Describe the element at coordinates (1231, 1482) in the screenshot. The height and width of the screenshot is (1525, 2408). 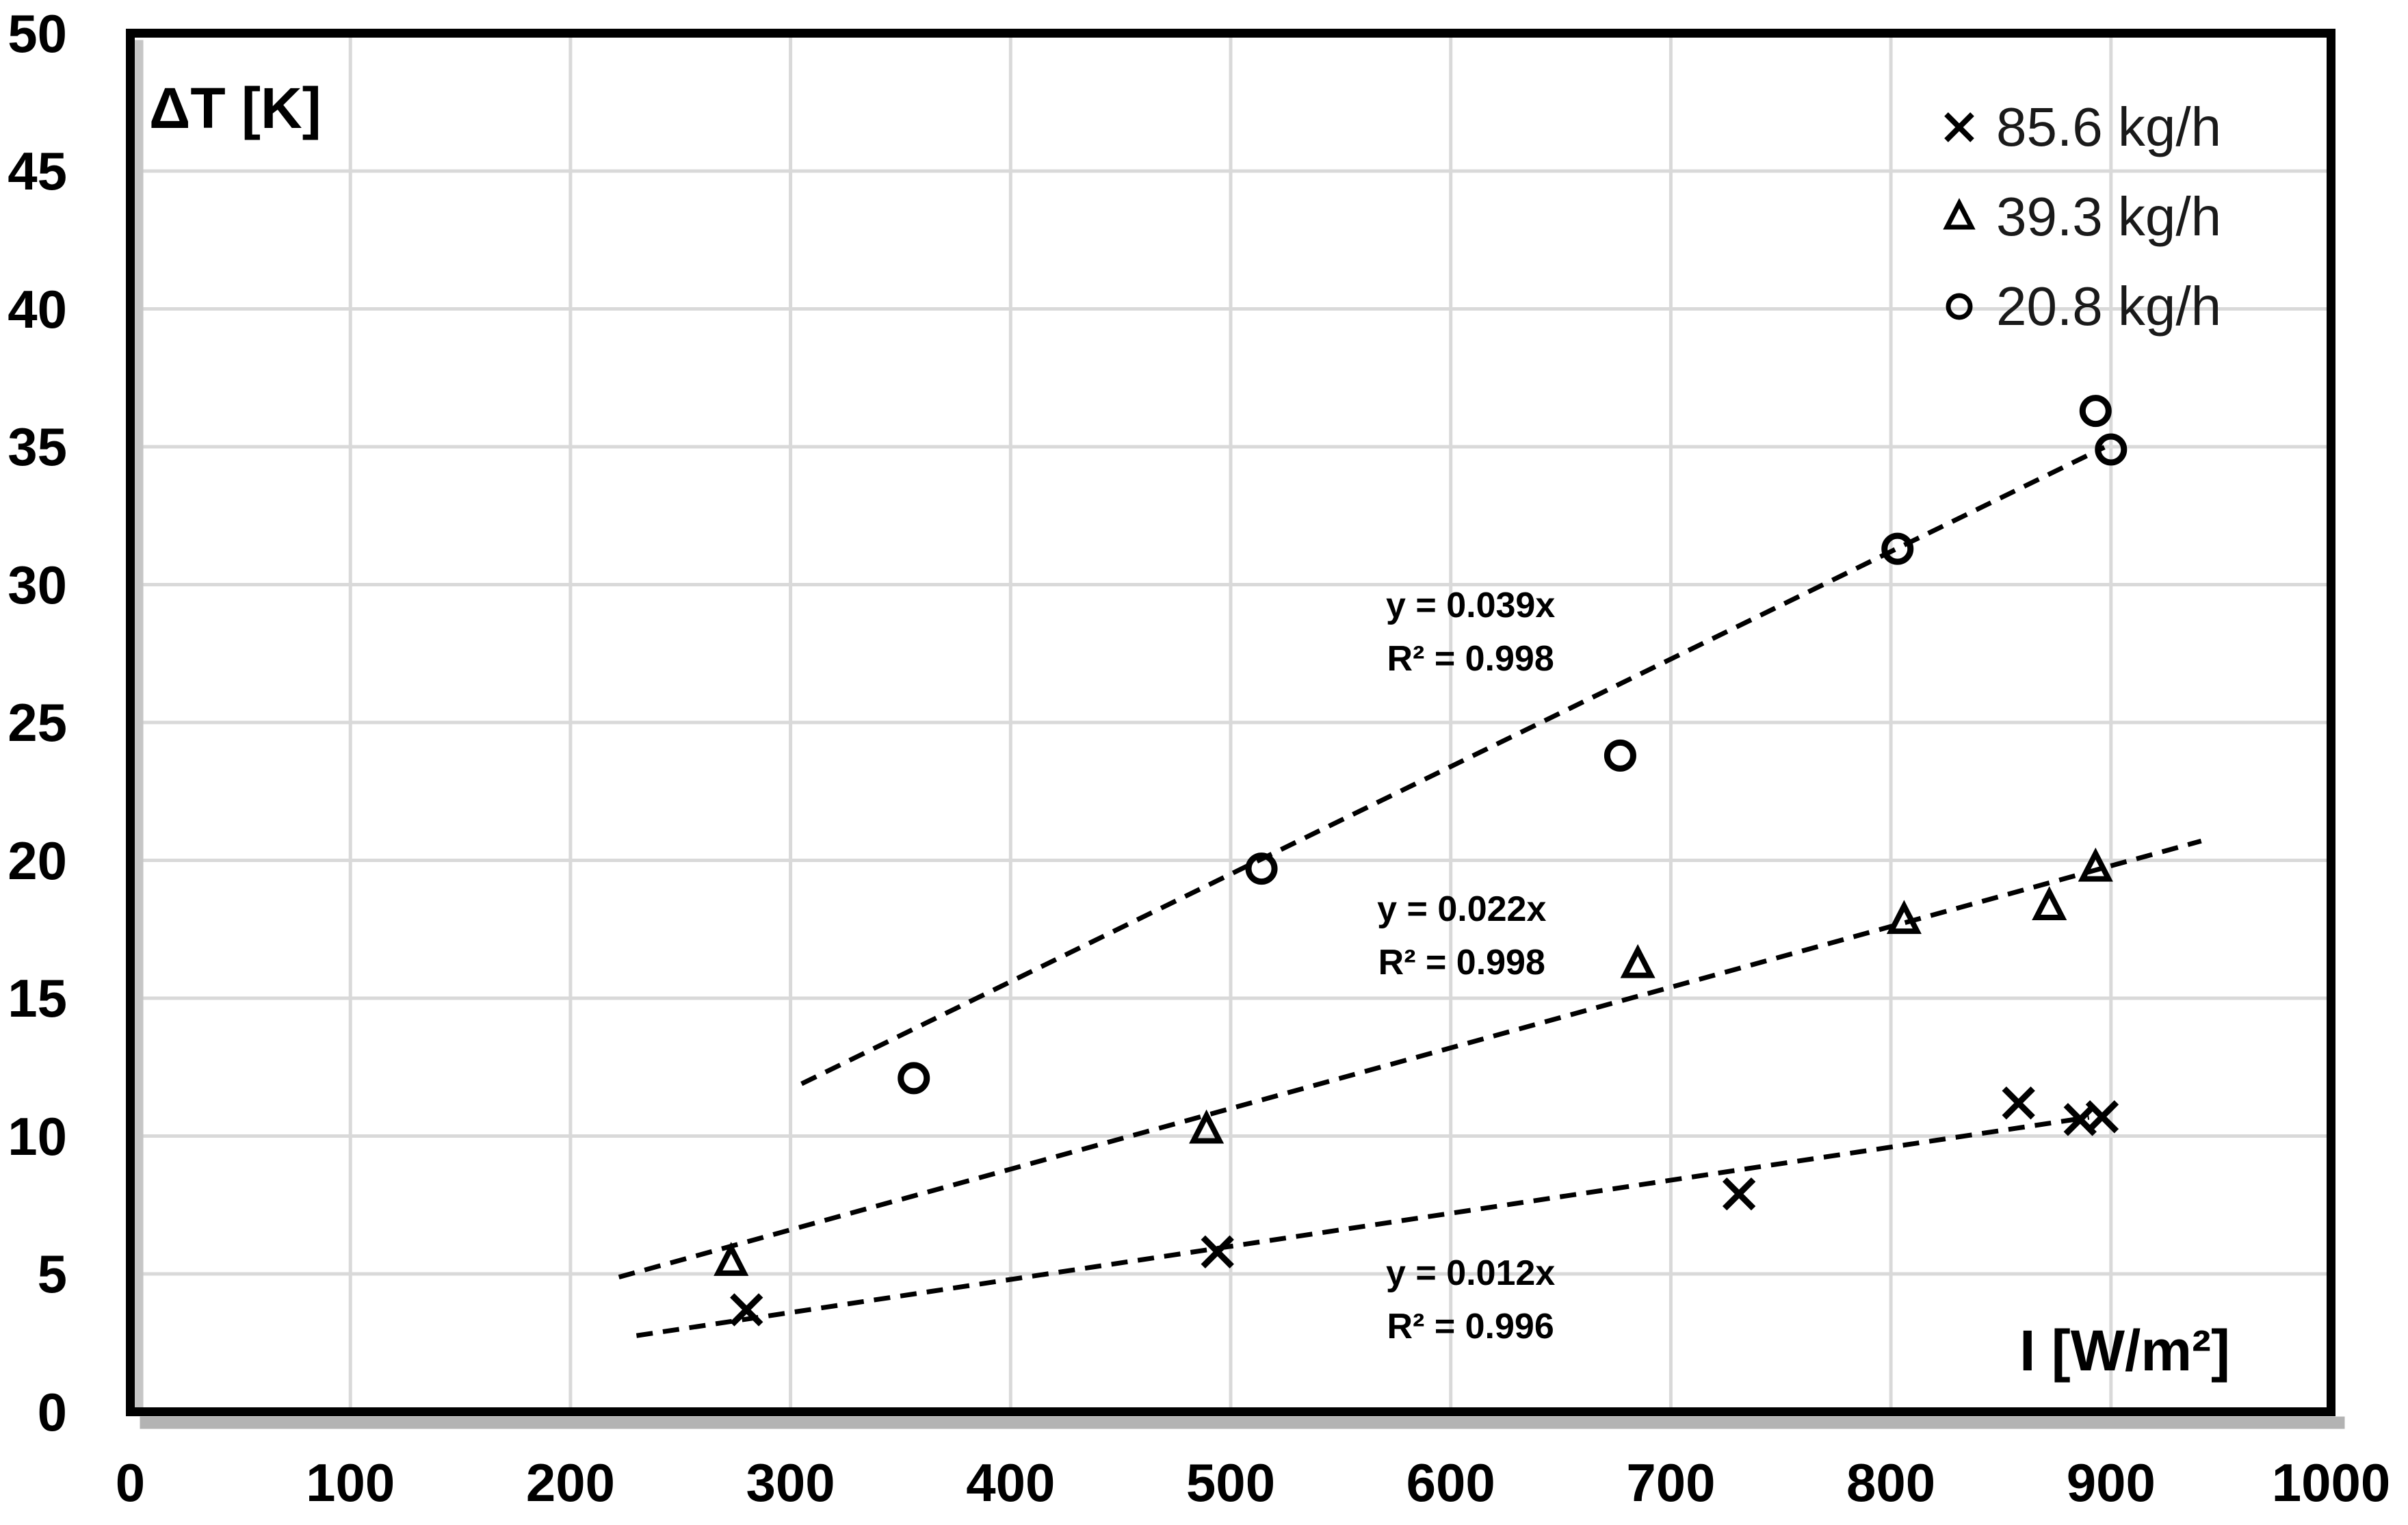
I see `x-tick-label: 500` at that location.